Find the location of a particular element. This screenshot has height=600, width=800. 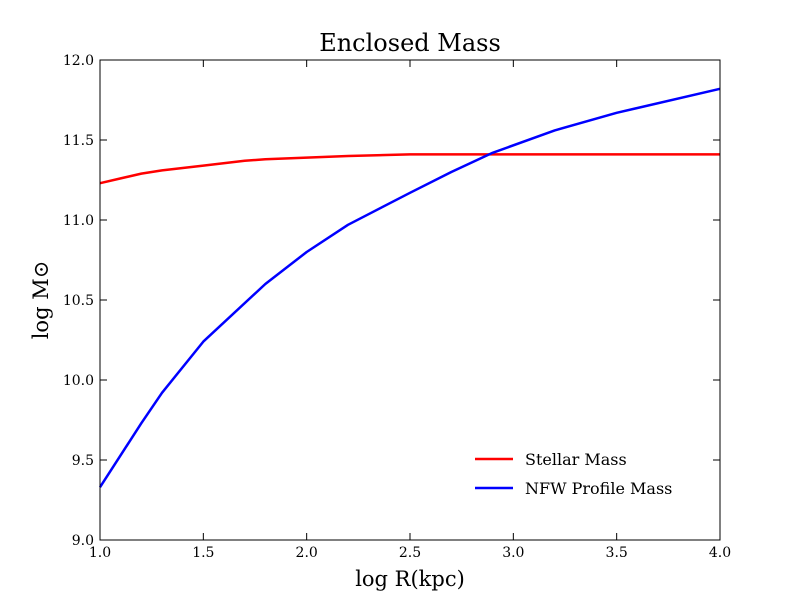

y-axis-label: log M⊙ is located at coordinates (41, 300).